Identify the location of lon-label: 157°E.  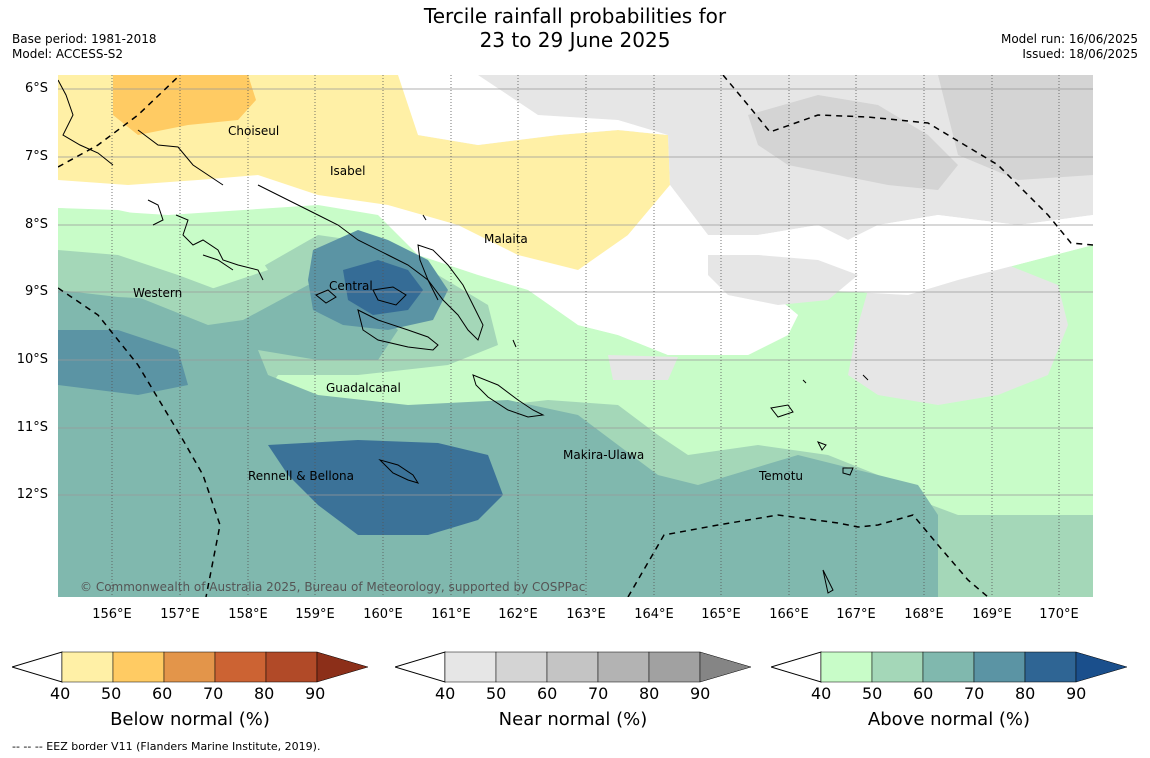
(180, 614).